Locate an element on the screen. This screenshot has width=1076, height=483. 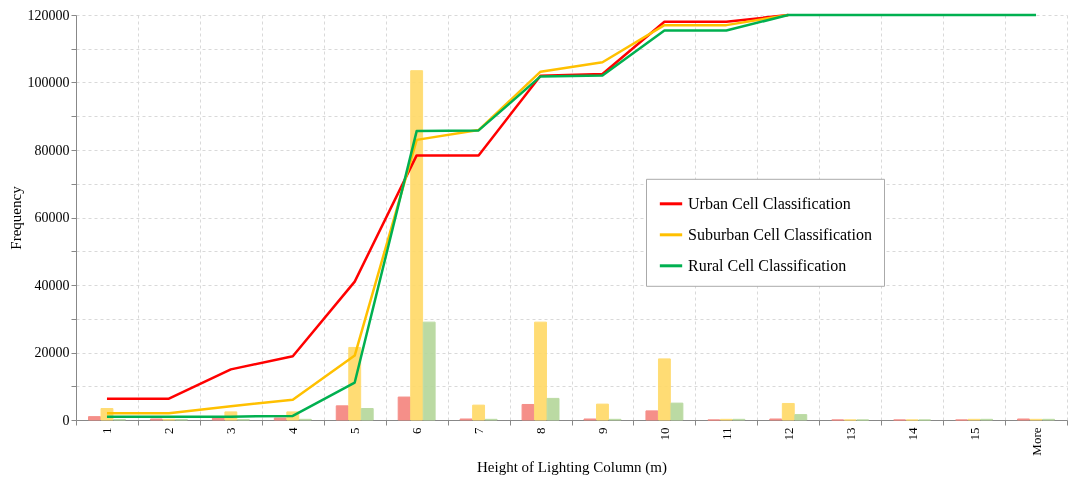
x-tick-label: 10 is located at coordinates (664, 434).